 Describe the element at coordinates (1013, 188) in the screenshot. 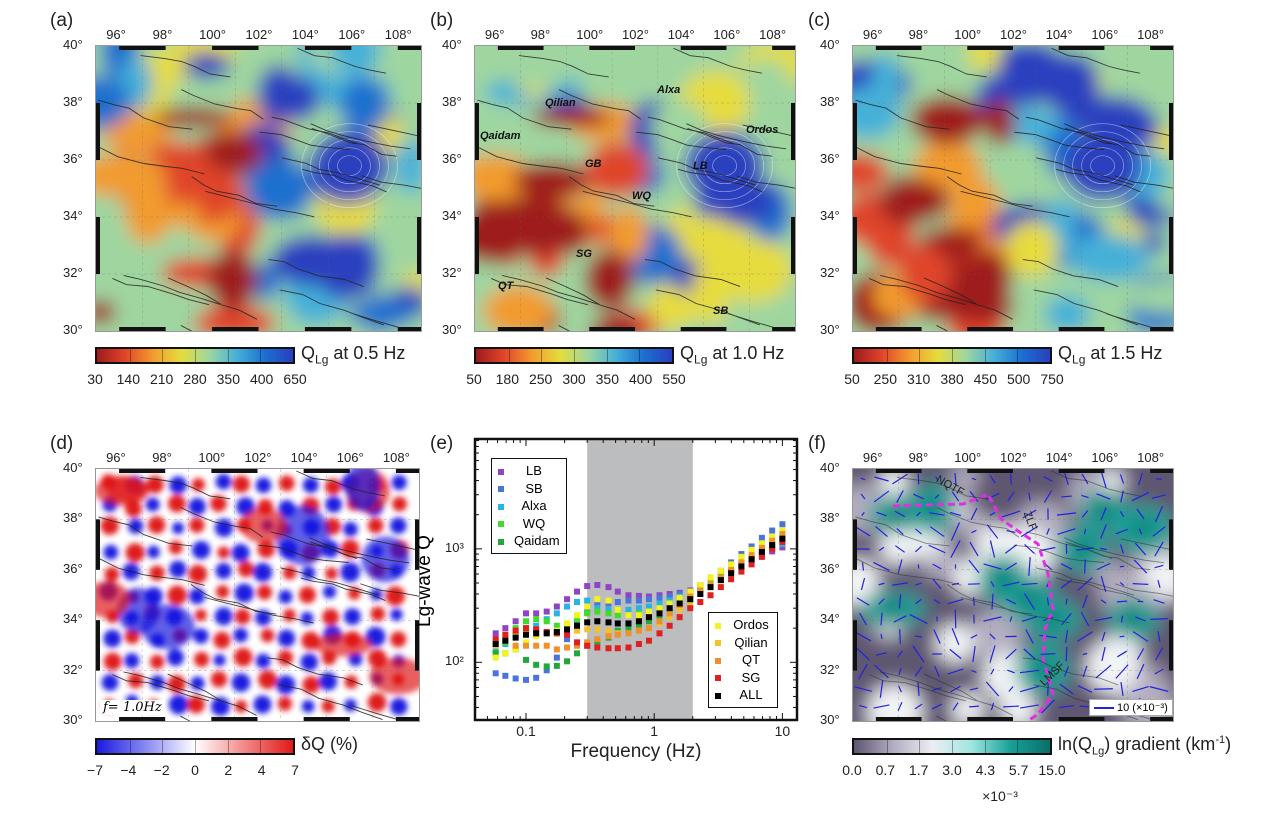

I see `map-panel-c` at that location.